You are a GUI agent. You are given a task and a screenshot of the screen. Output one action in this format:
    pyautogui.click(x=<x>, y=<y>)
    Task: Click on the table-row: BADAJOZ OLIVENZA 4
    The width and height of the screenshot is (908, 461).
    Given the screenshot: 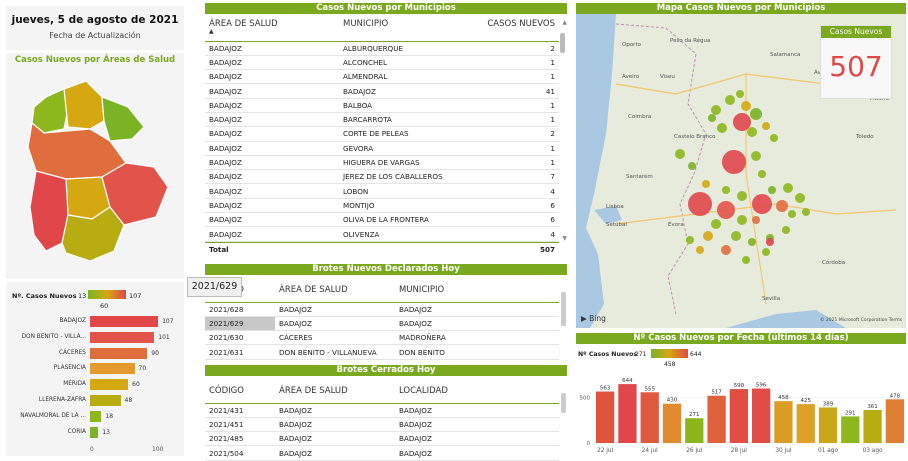 What is the action you would take?
    pyautogui.click(x=382, y=234)
    